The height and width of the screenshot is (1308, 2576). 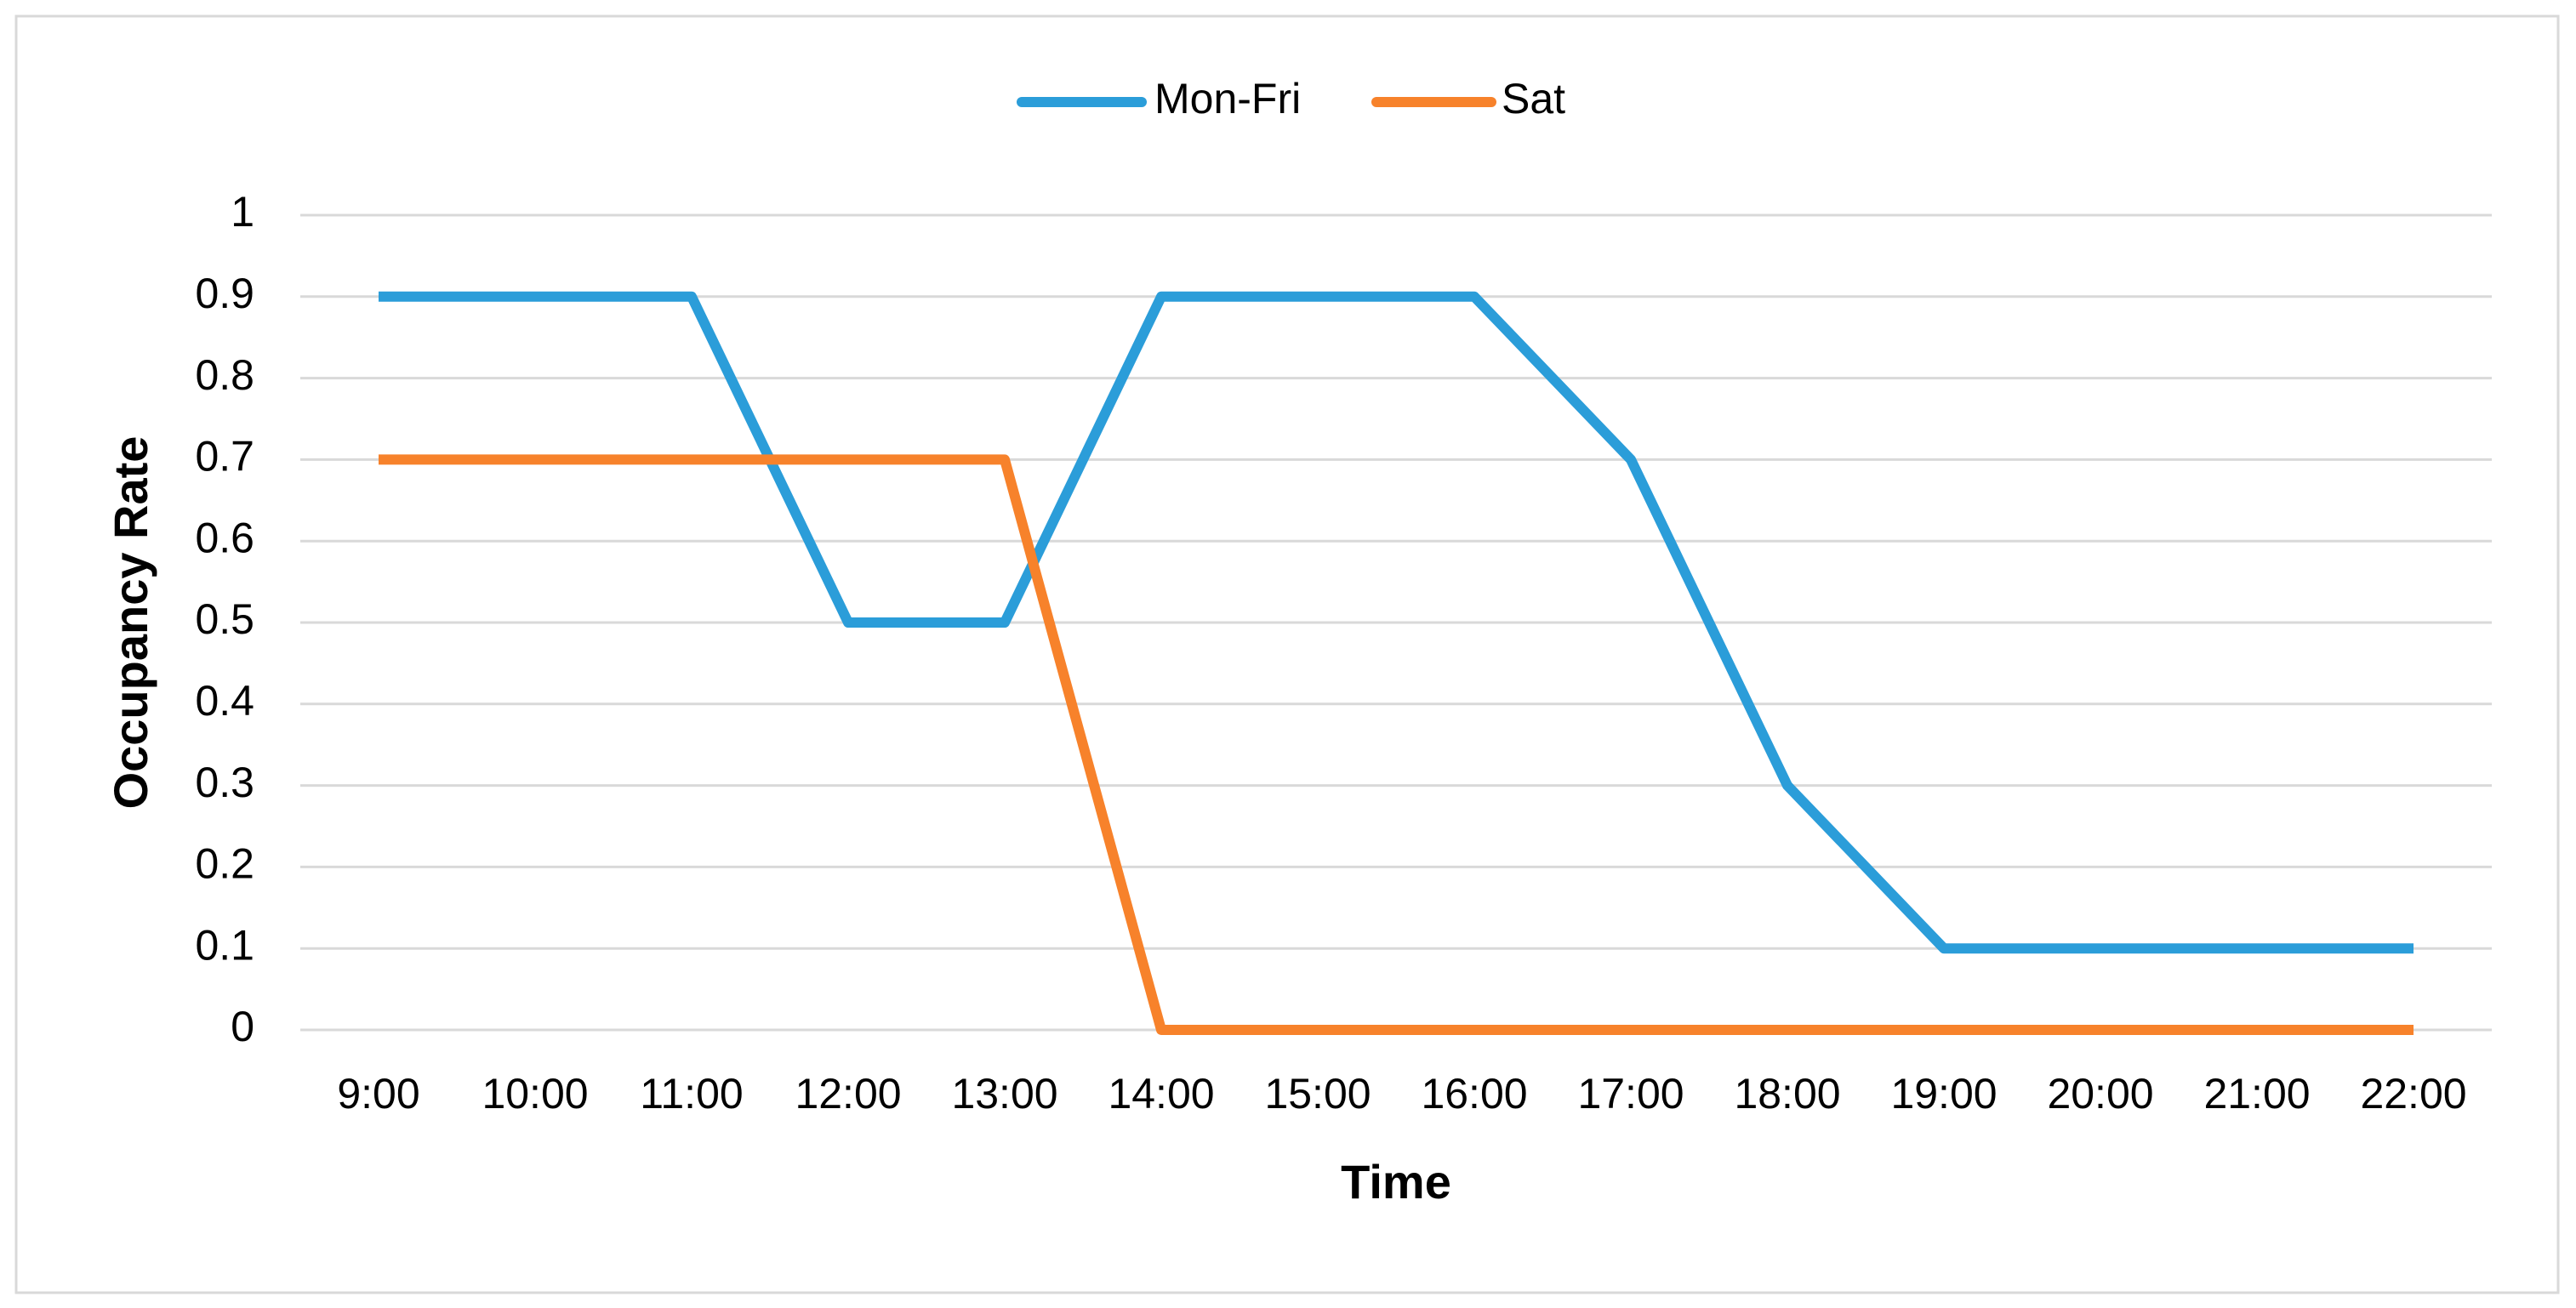 What do you see at coordinates (224, 619) in the screenshot?
I see `y-tick-label: 0.5` at bounding box center [224, 619].